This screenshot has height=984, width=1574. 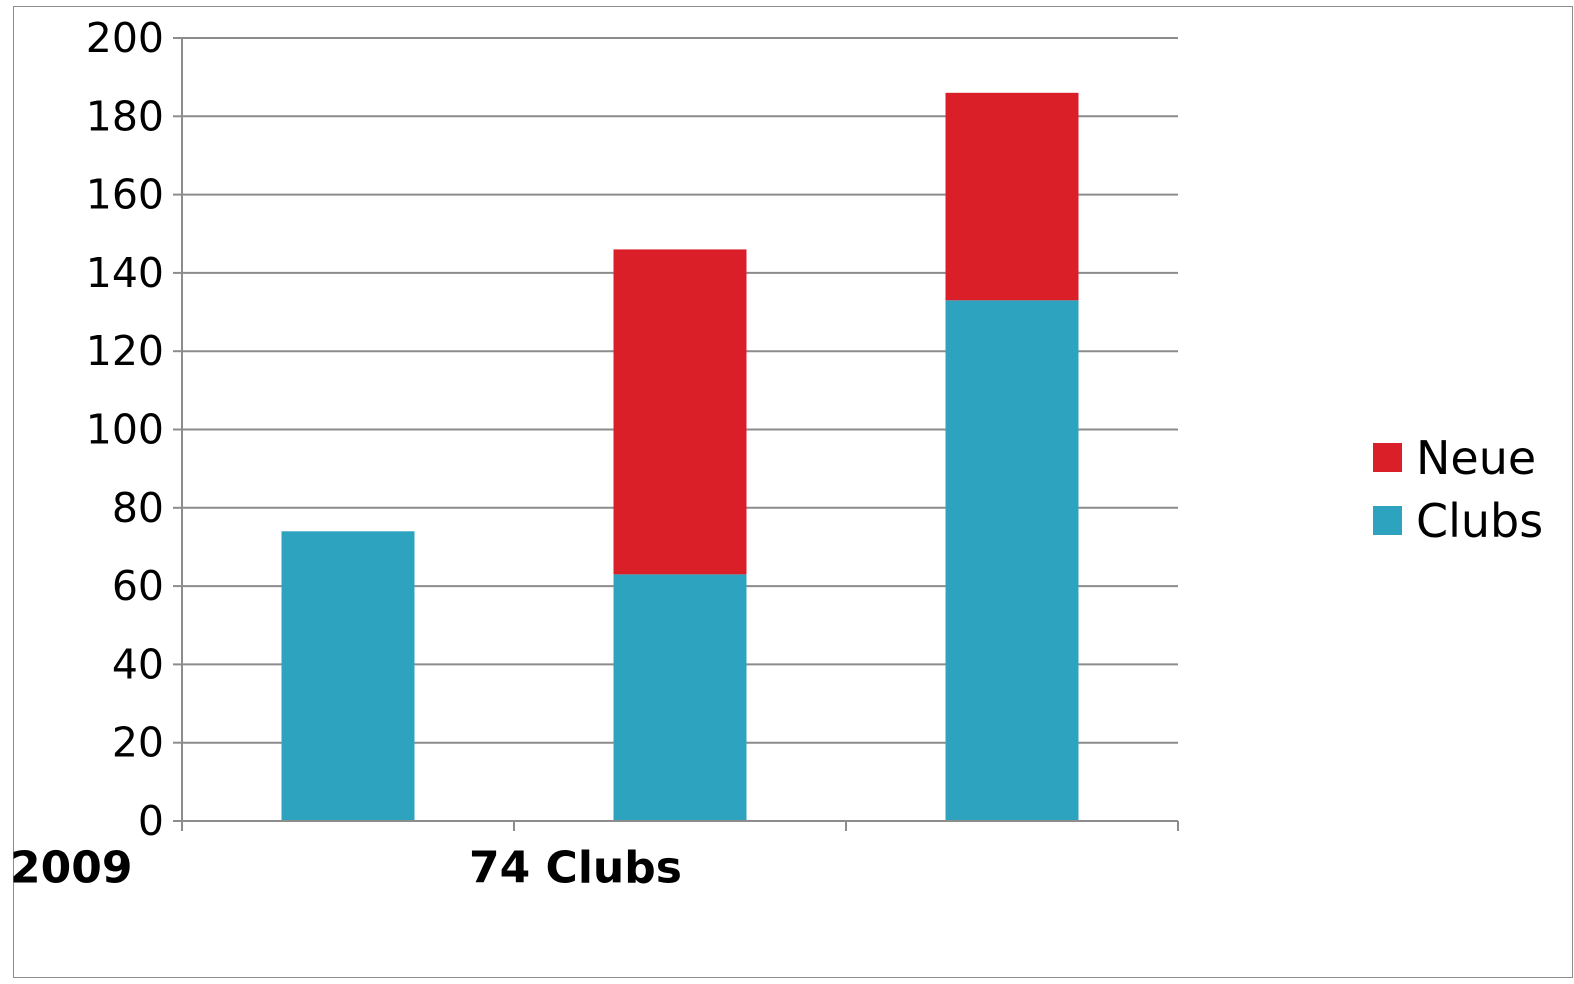 I want to click on y-tick-label: 140, so click(x=125, y=273).